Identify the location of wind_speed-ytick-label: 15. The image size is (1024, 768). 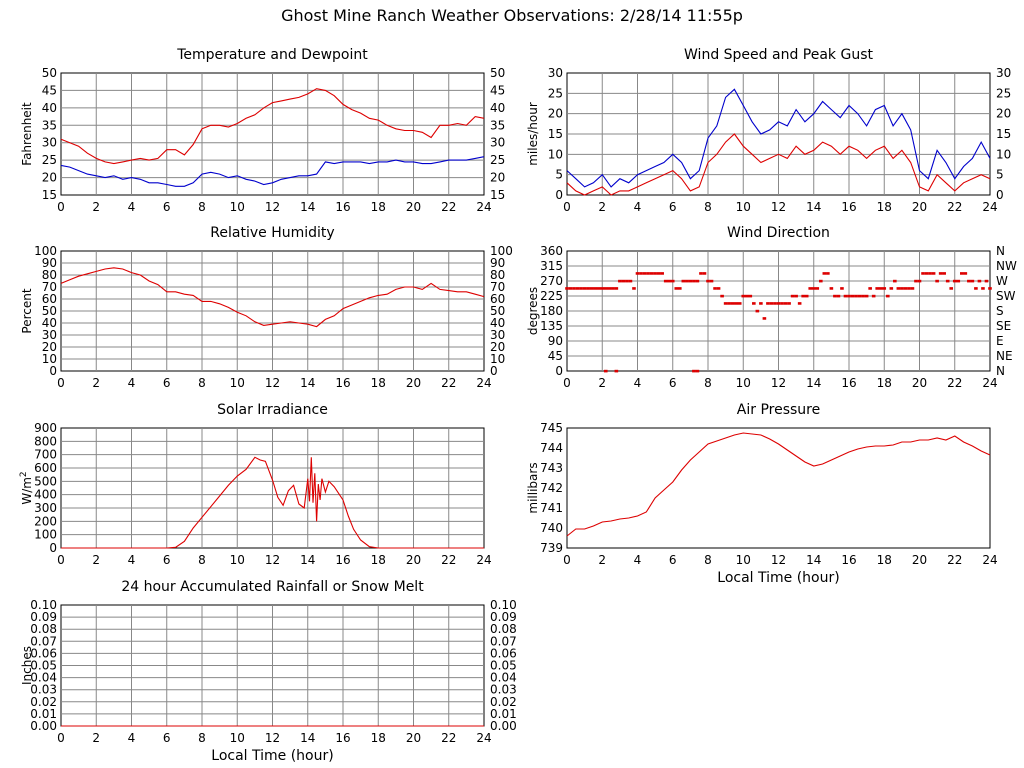
(555, 134).